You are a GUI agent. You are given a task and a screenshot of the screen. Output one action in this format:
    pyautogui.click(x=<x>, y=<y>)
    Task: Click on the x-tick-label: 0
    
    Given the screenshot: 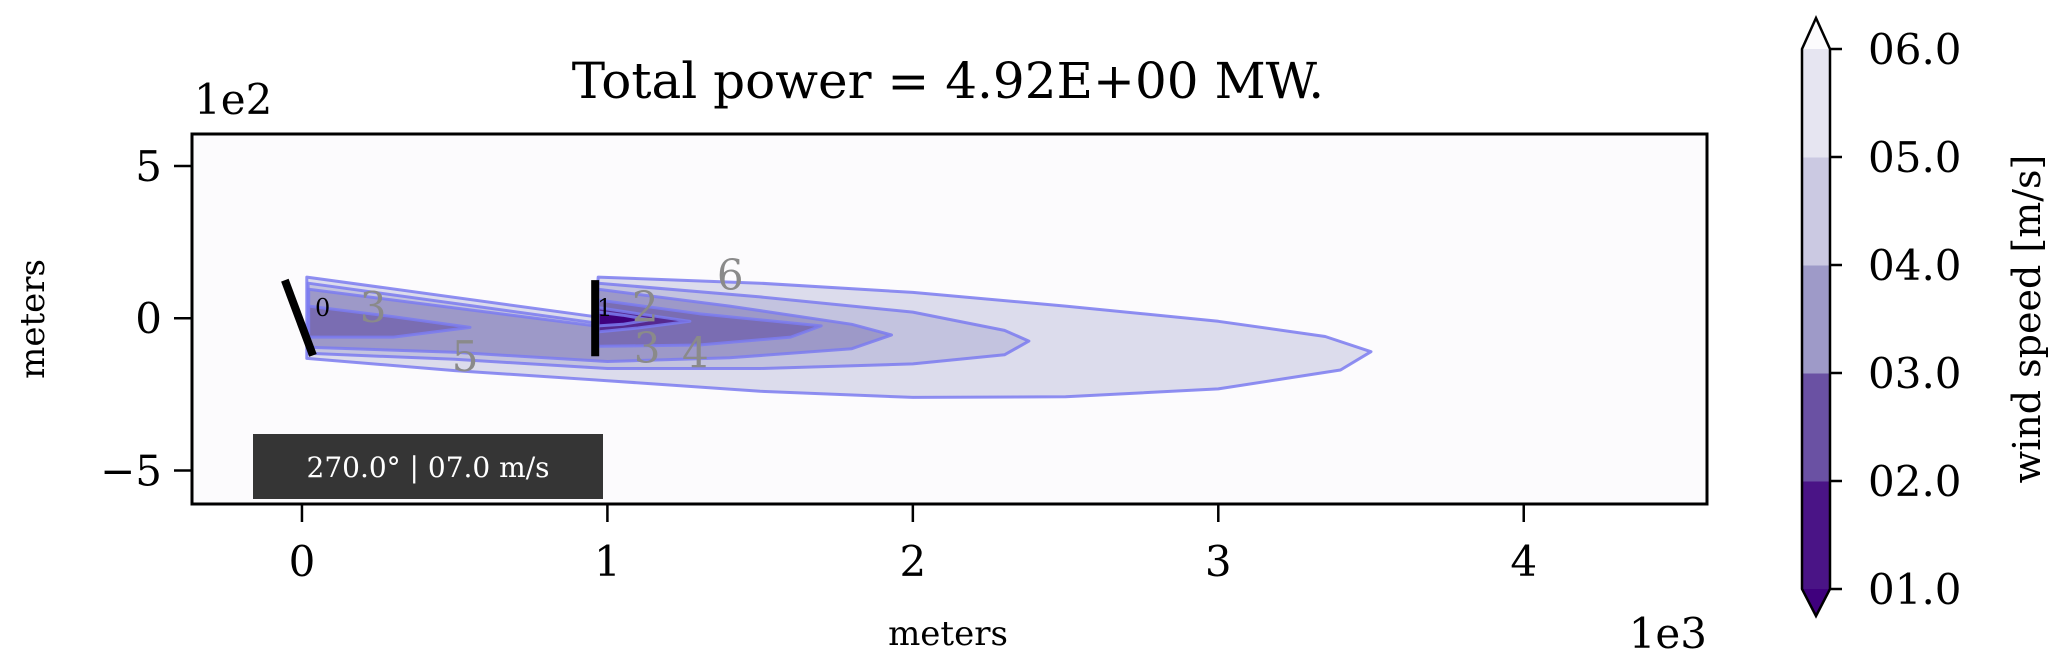 What is the action you would take?
    pyautogui.click(x=302, y=561)
    